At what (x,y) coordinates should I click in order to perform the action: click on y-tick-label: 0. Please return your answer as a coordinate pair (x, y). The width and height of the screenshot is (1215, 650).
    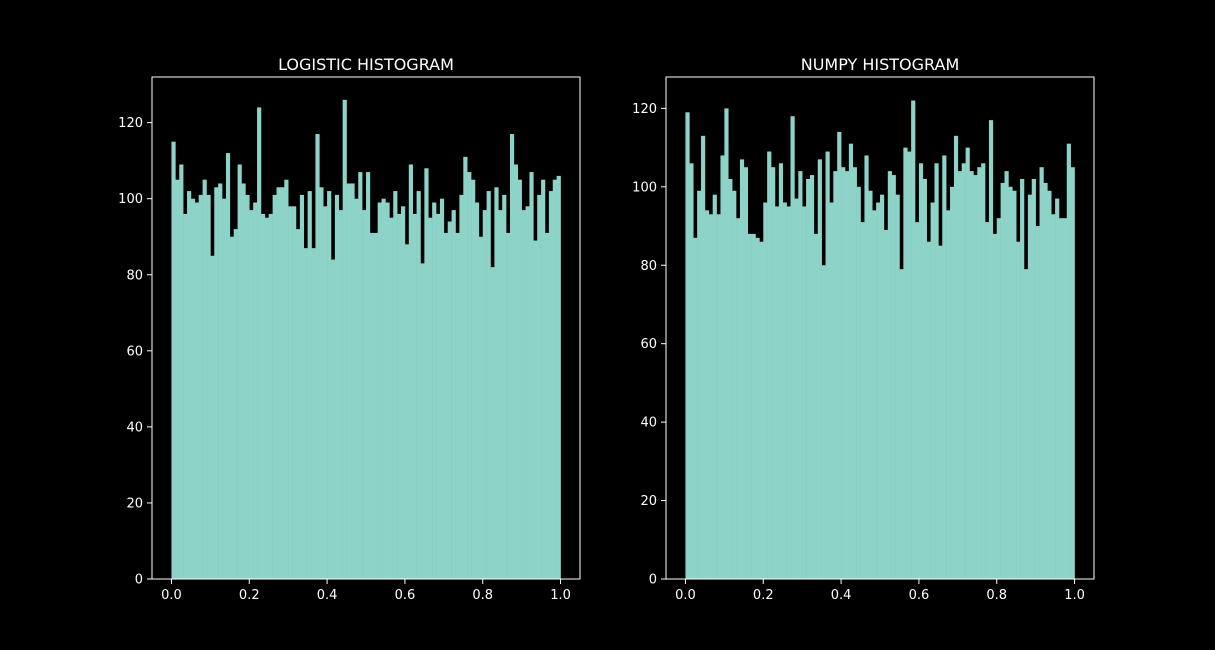
    Looking at the image, I should click on (139, 580).